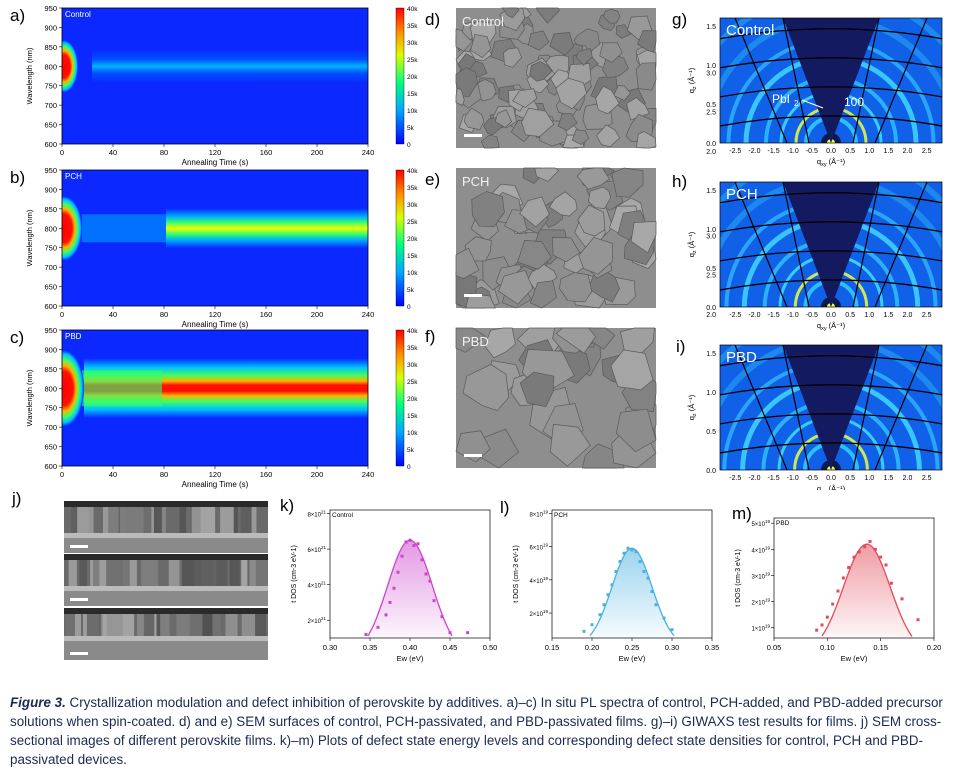 Image resolution: width=954 pixels, height=777 pixels. Describe the element at coordinates (836, 487) in the screenshot. I see `x-axis-label-unit: (Å⁻¹)` at that location.